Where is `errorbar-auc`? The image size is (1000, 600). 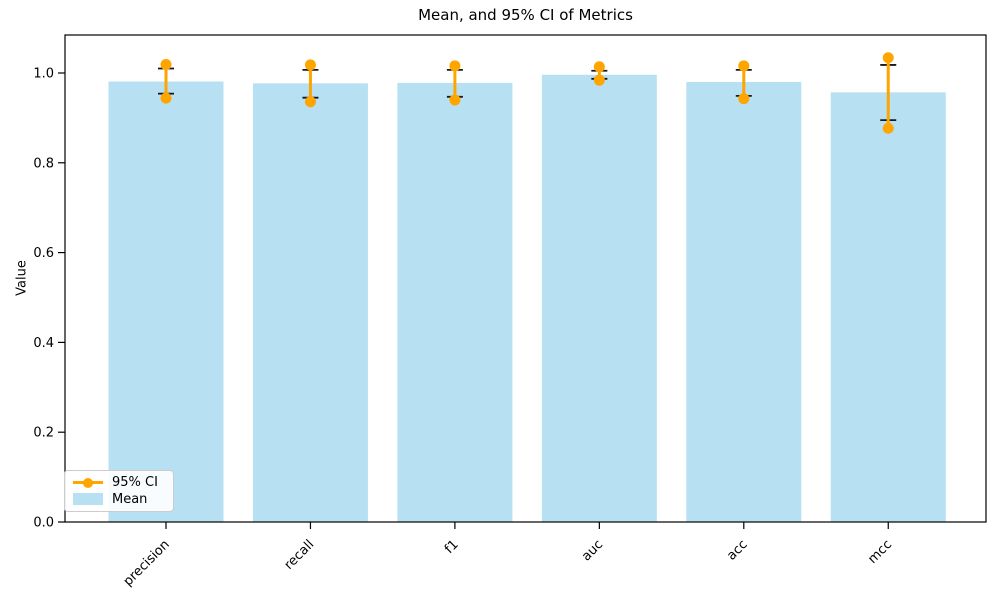 errorbar-auc is located at coordinates (599, 73).